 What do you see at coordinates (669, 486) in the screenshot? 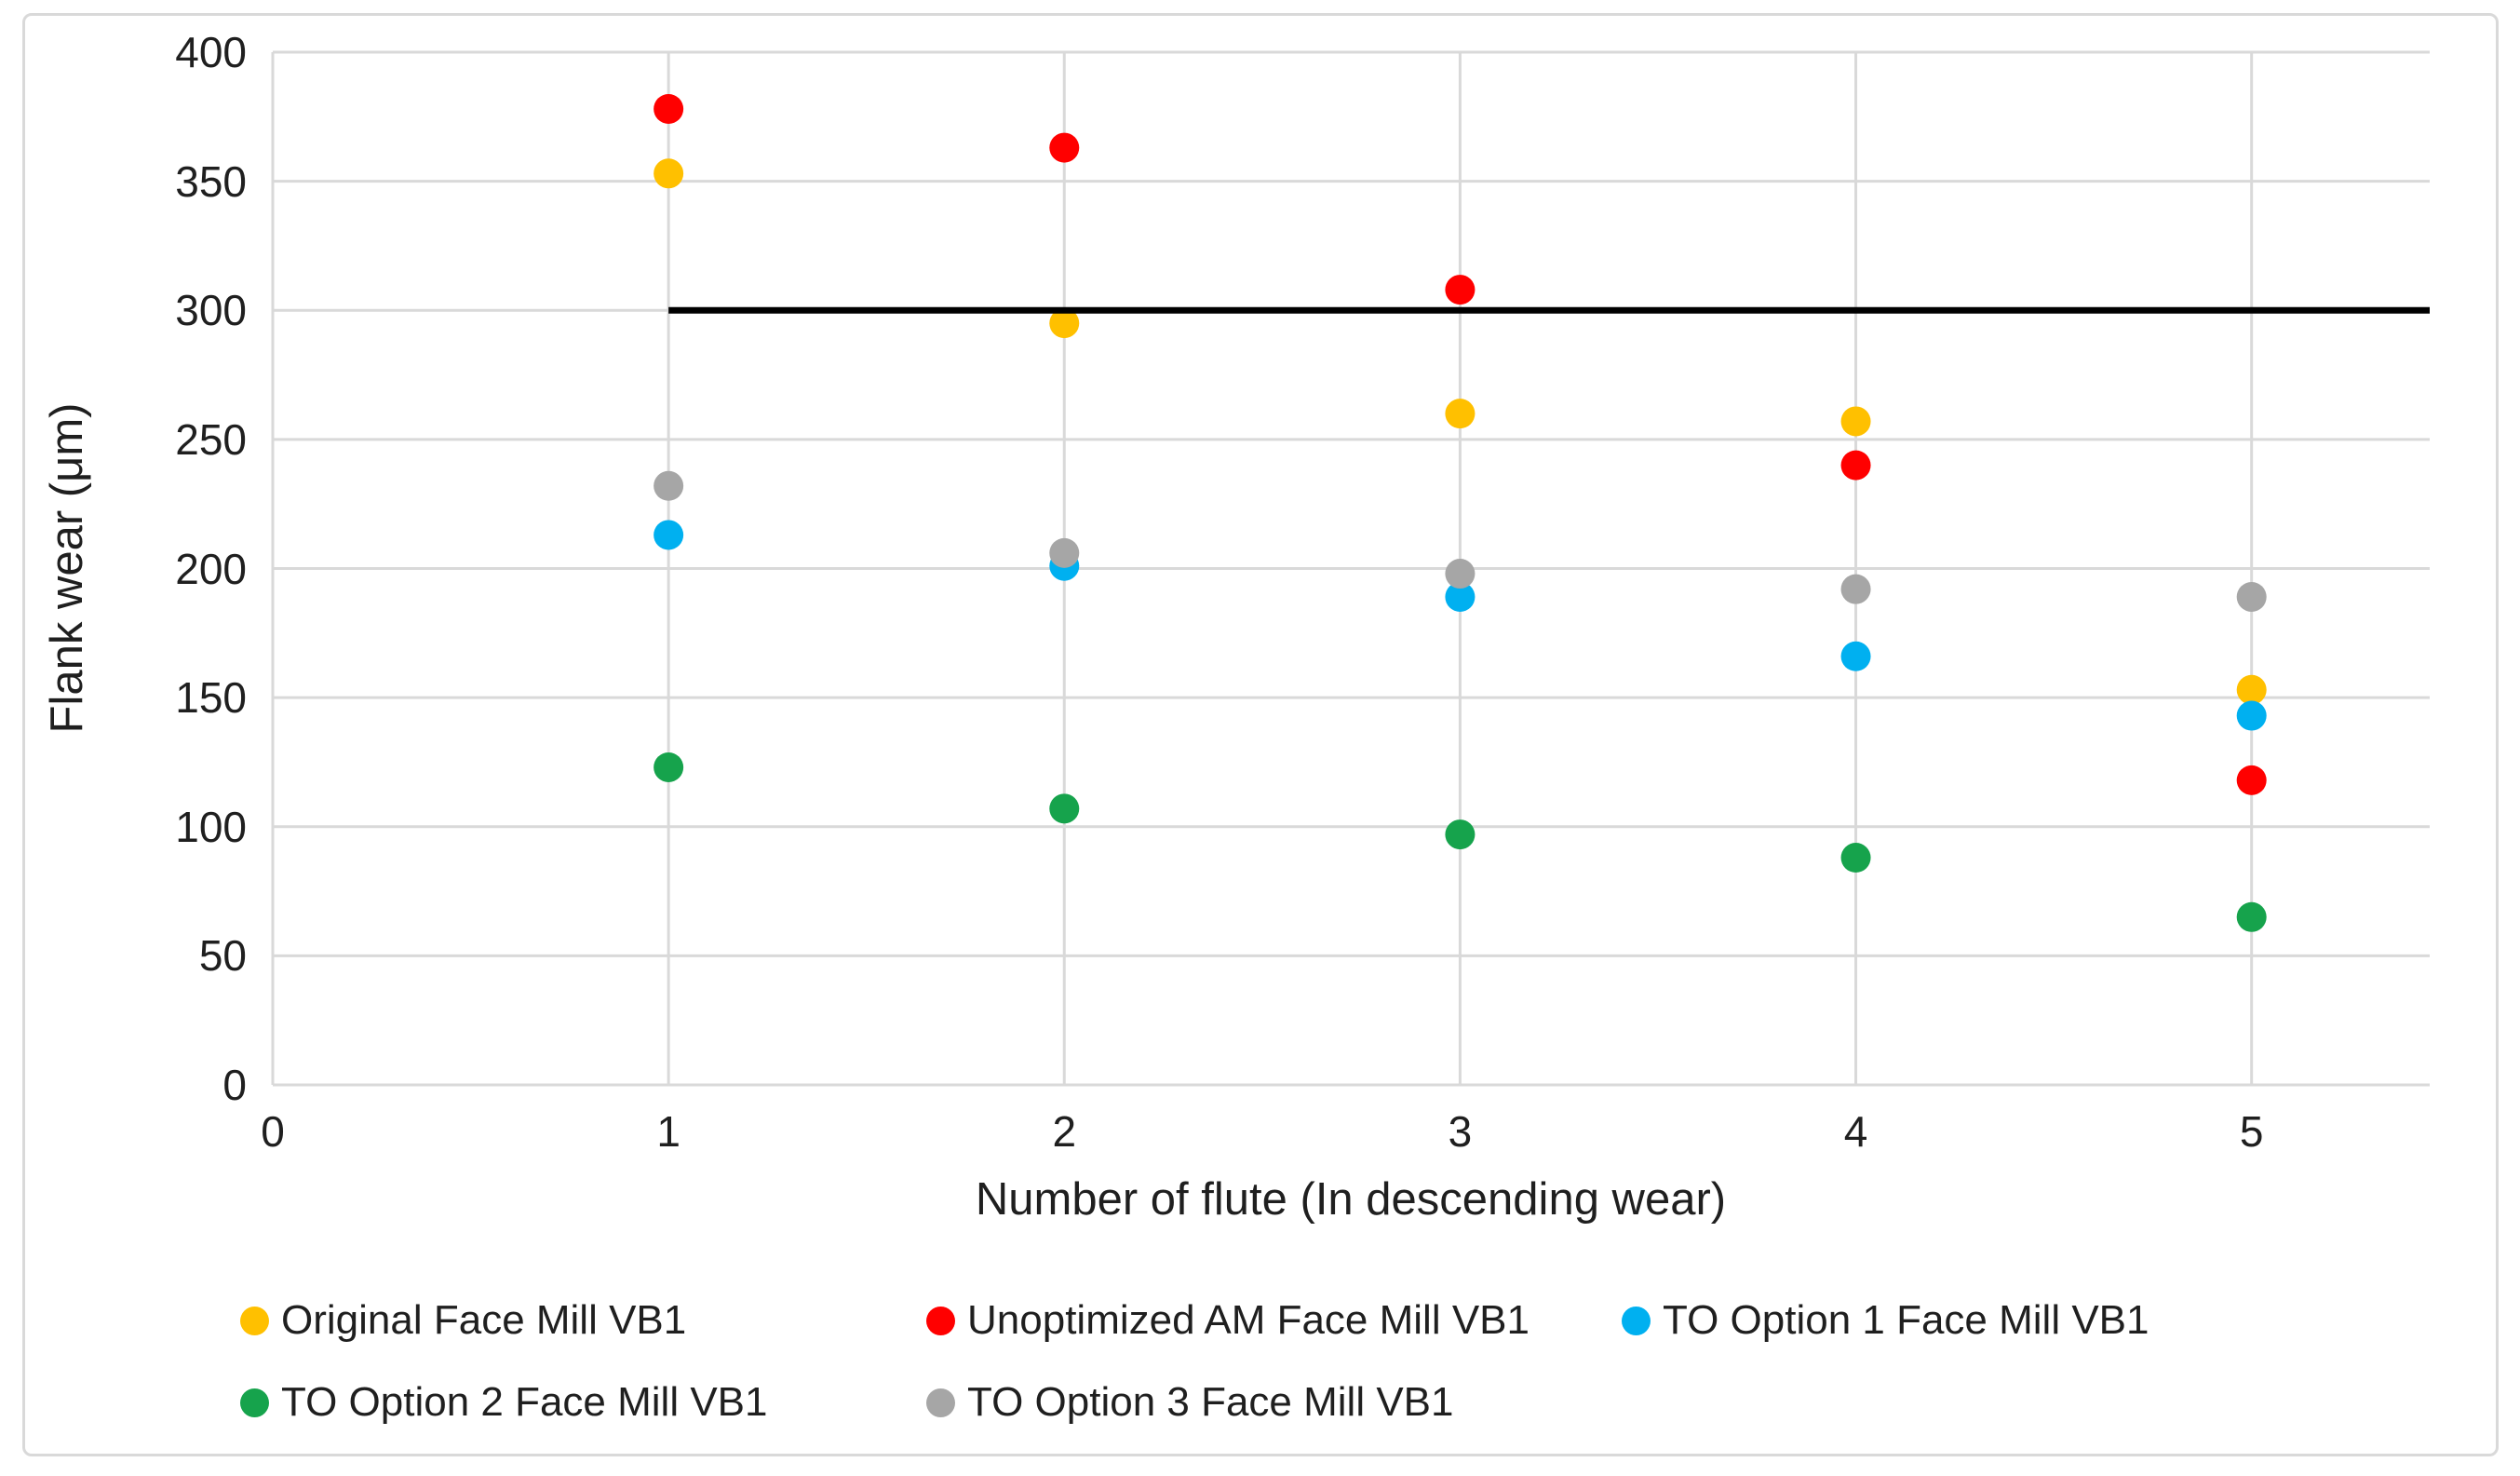
I see `data-point-series5-x1` at bounding box center [669, 486].